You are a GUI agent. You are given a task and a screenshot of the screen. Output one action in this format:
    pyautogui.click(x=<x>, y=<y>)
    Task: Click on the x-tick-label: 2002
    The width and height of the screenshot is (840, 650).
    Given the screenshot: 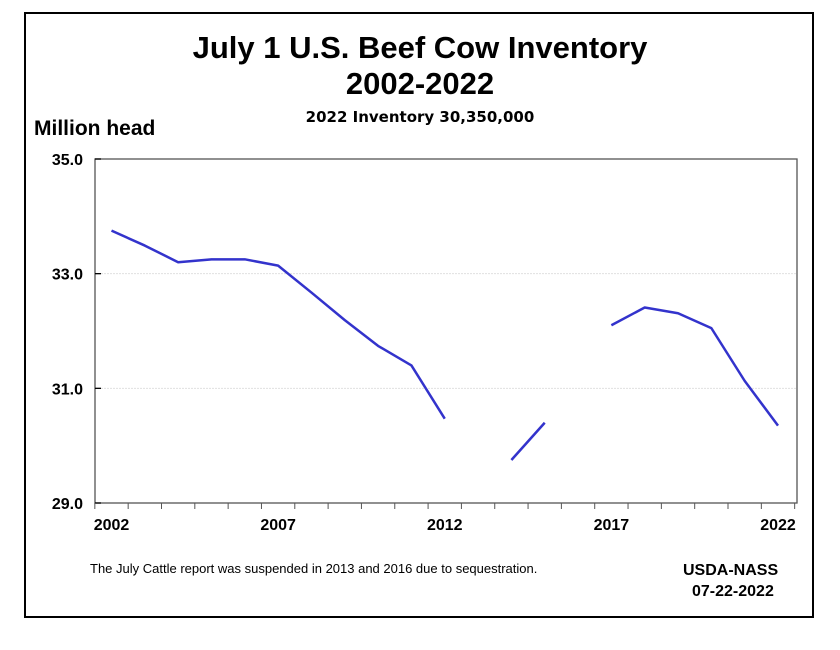 What is the action you would take?
    pyautogui.click(x=112, y=525)
    